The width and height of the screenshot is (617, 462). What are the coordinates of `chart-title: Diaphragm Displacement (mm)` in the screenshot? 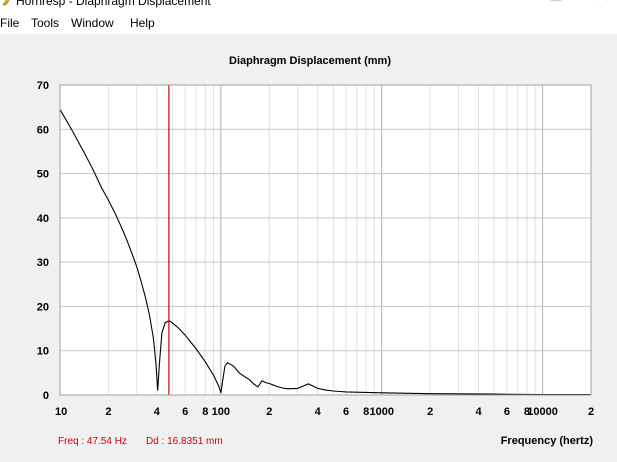 It's located at (310, 61).